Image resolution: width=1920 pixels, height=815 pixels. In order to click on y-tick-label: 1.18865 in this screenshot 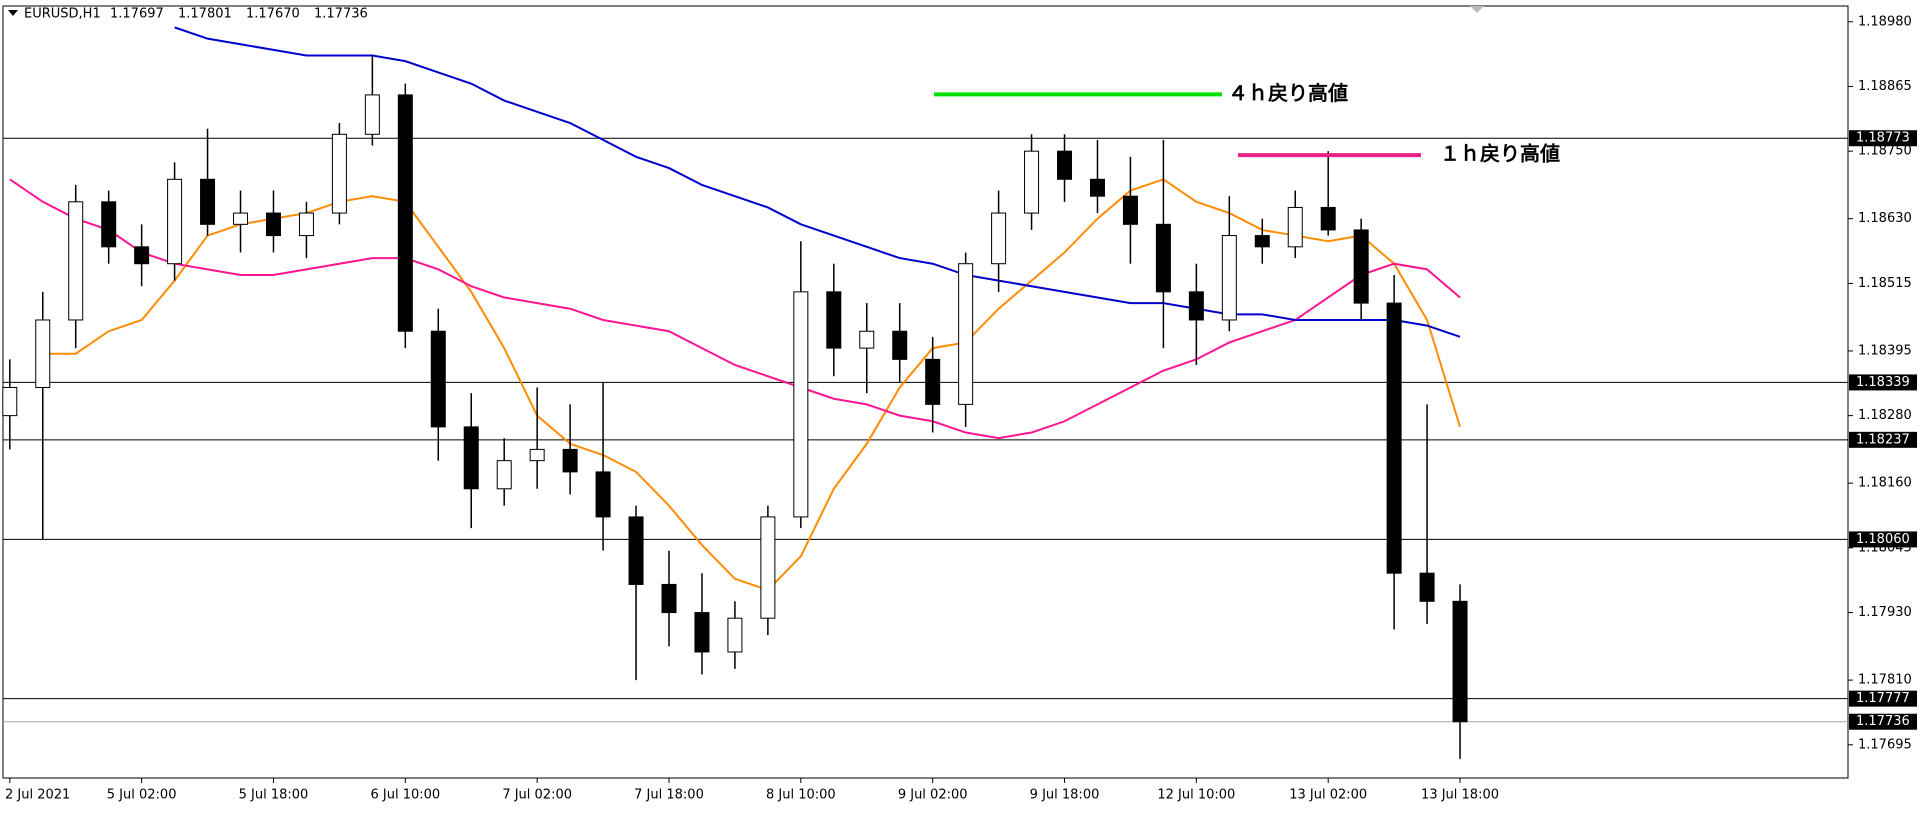, I will do `click(1885, 86)`.